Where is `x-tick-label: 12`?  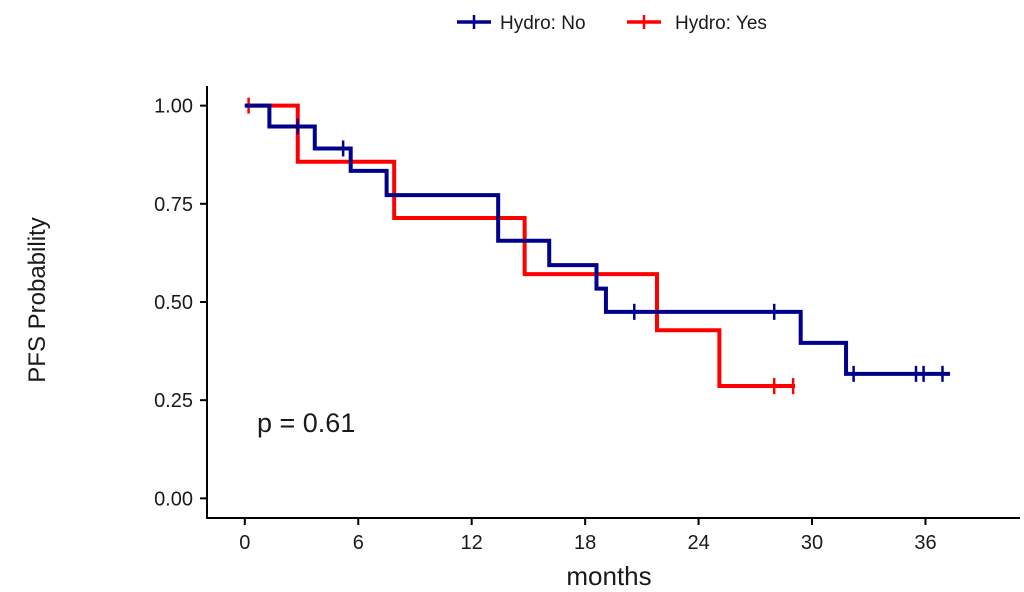 x-tick-label: 12 is located at coordinates (472, 543).